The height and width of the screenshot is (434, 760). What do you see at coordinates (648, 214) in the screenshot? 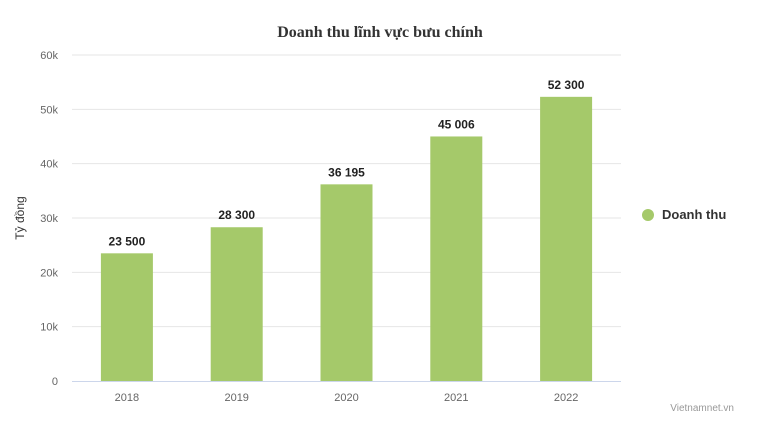
I see `legend-marker` at bounding box center [648, 214].